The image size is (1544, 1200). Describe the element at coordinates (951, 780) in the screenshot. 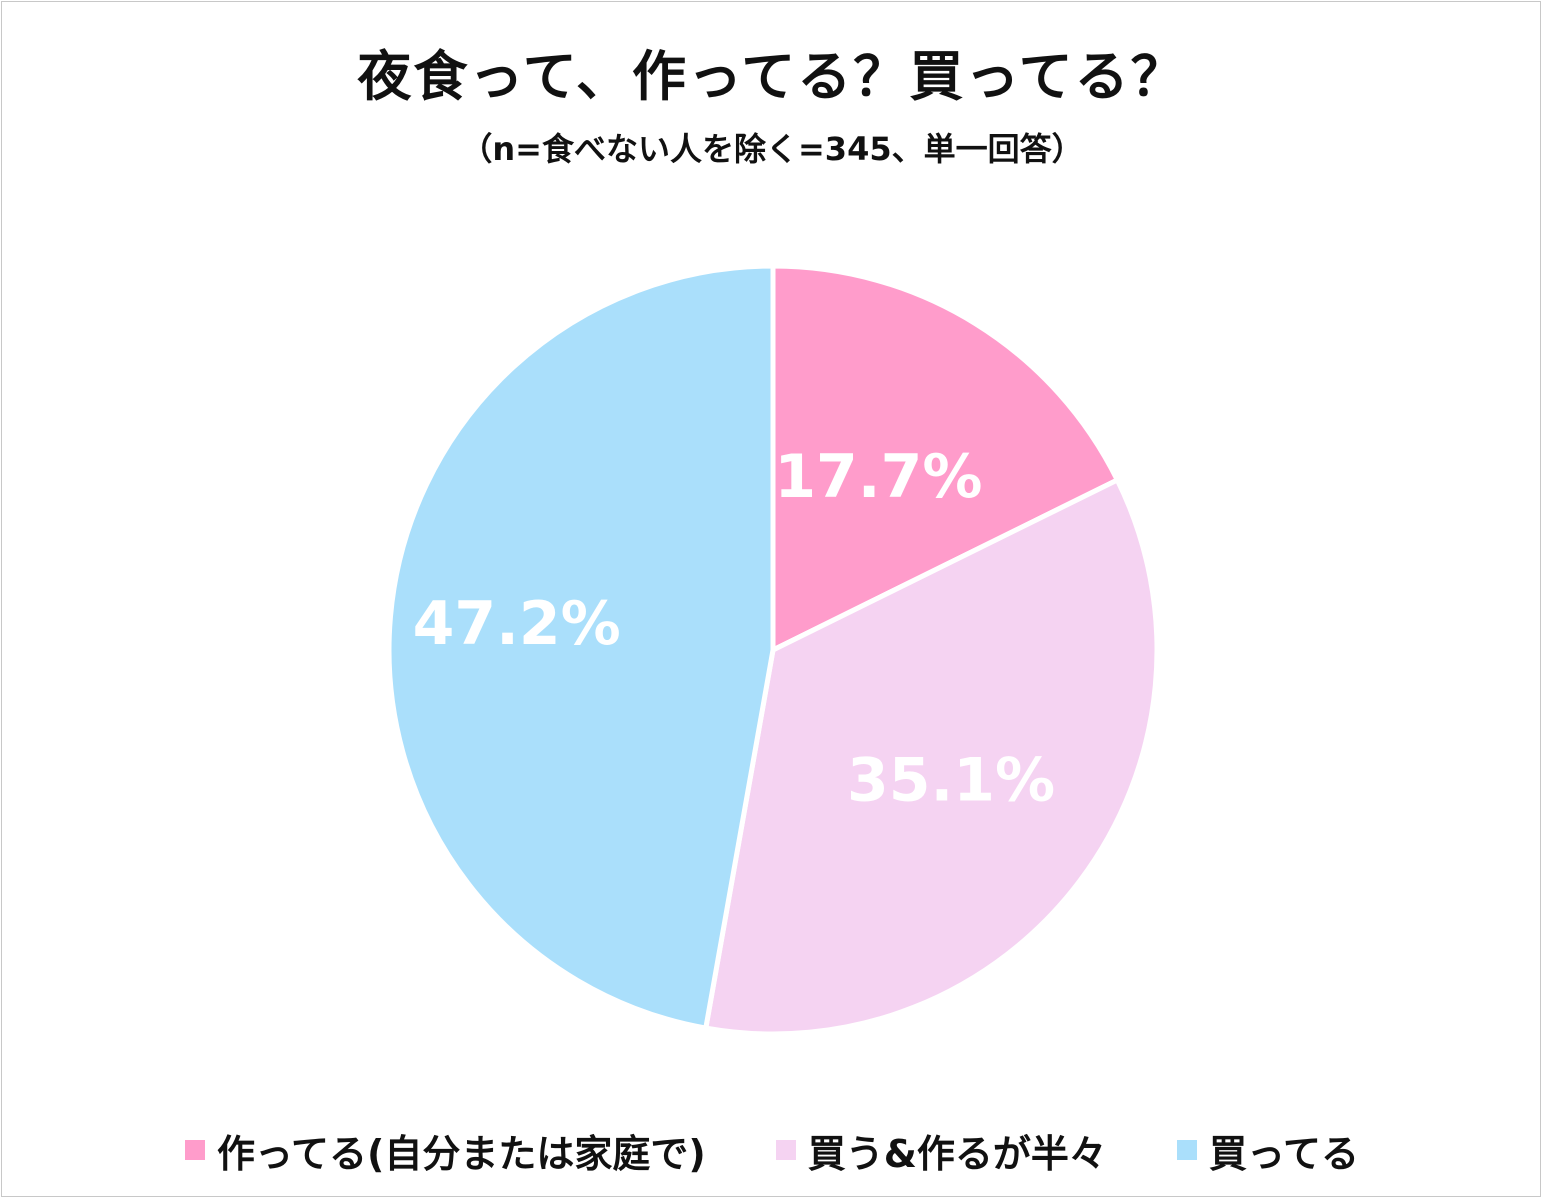

I see `pie-label-hanhan: 35.1%` at that location.